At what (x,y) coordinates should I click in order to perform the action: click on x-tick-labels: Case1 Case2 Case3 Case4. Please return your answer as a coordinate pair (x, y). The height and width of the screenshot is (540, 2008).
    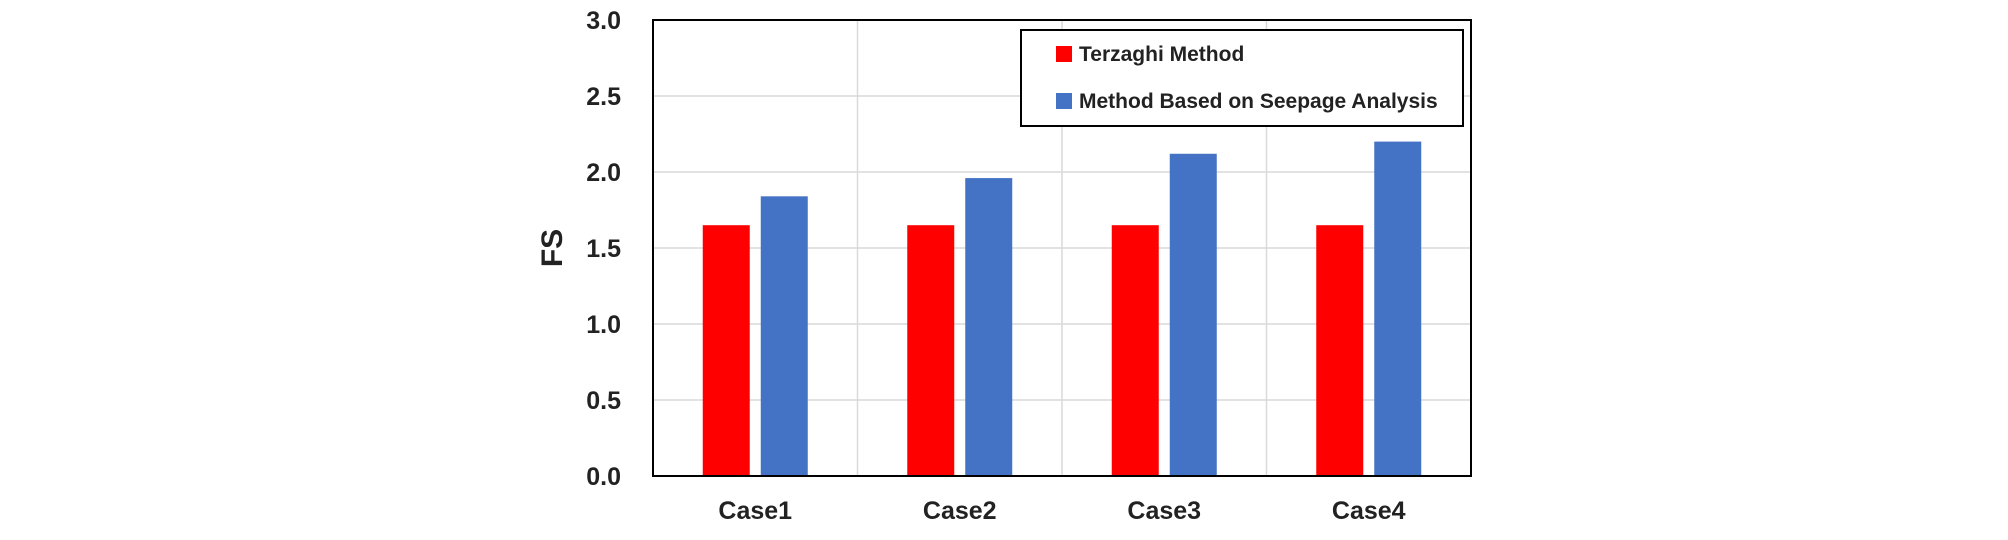
    Looking at the image, I should click on (1061, 511).